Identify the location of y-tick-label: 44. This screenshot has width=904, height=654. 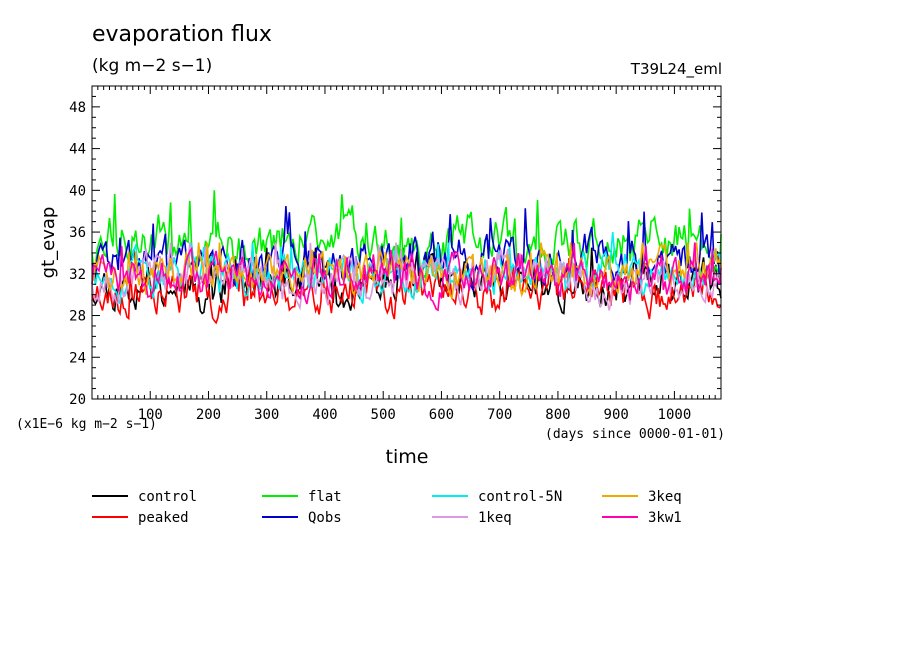
(77, 150).